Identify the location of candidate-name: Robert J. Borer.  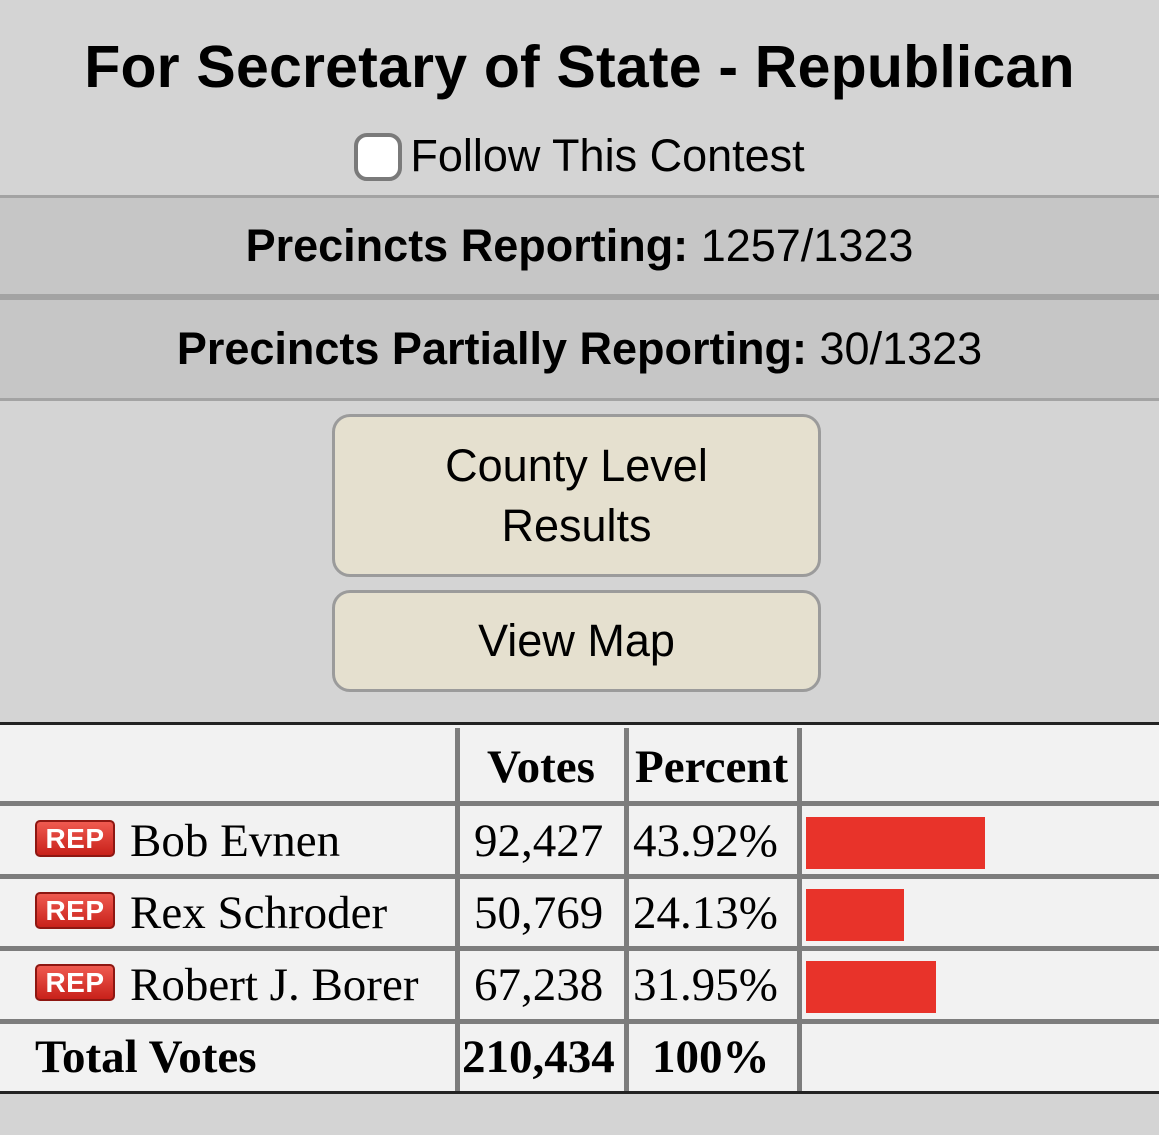
(274, 985).